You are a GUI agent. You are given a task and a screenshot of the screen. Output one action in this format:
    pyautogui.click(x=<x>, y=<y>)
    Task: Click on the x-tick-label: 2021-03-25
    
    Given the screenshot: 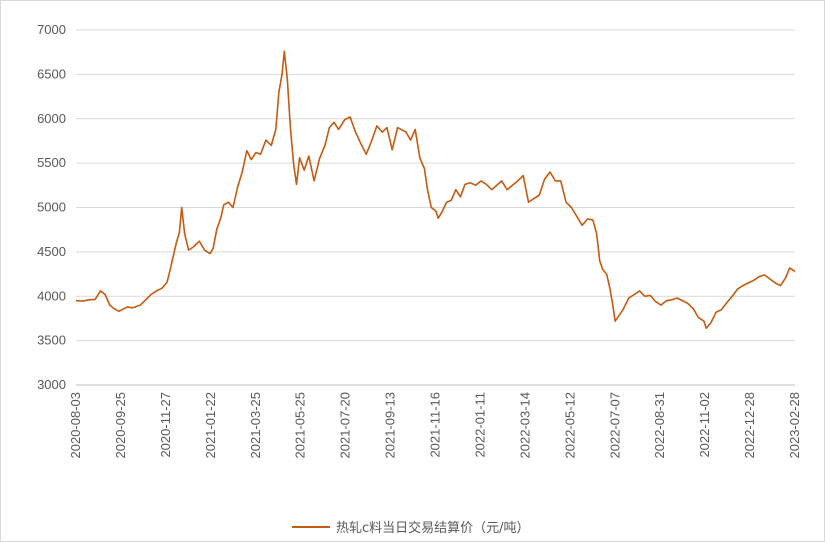 What is the action you would take?
    pyautogui.click(x=255, y=425)
    